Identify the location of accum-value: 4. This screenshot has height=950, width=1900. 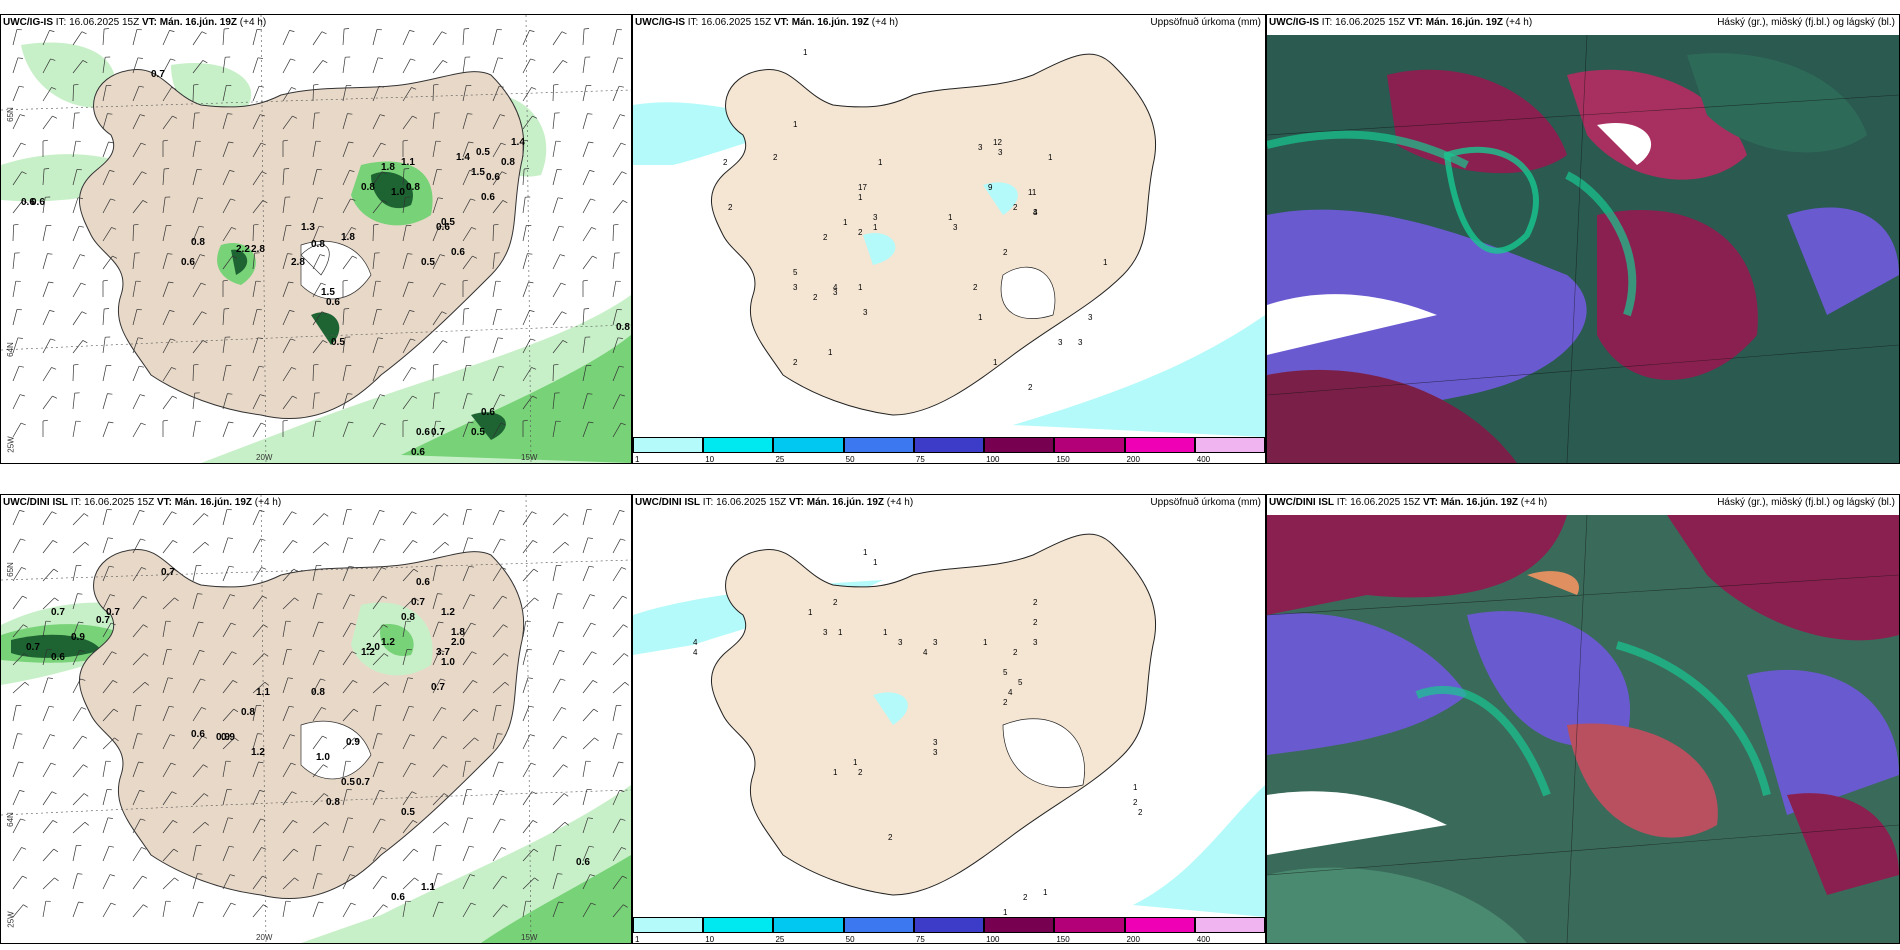
(1035, 212).